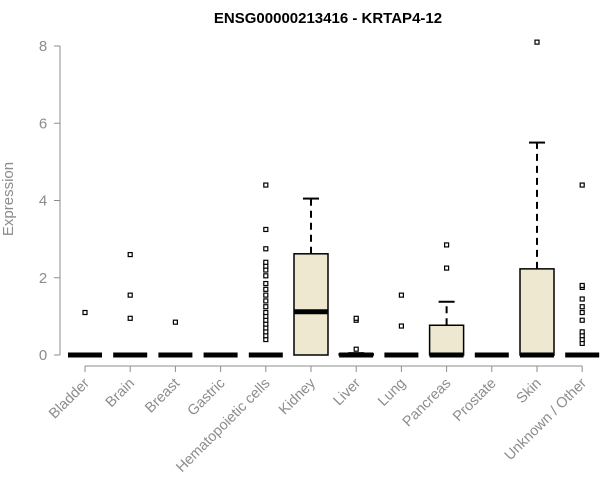  Describe the element at coordinates (43, 278) in the screenshot. I see `y-tick-label: 2` at that location.